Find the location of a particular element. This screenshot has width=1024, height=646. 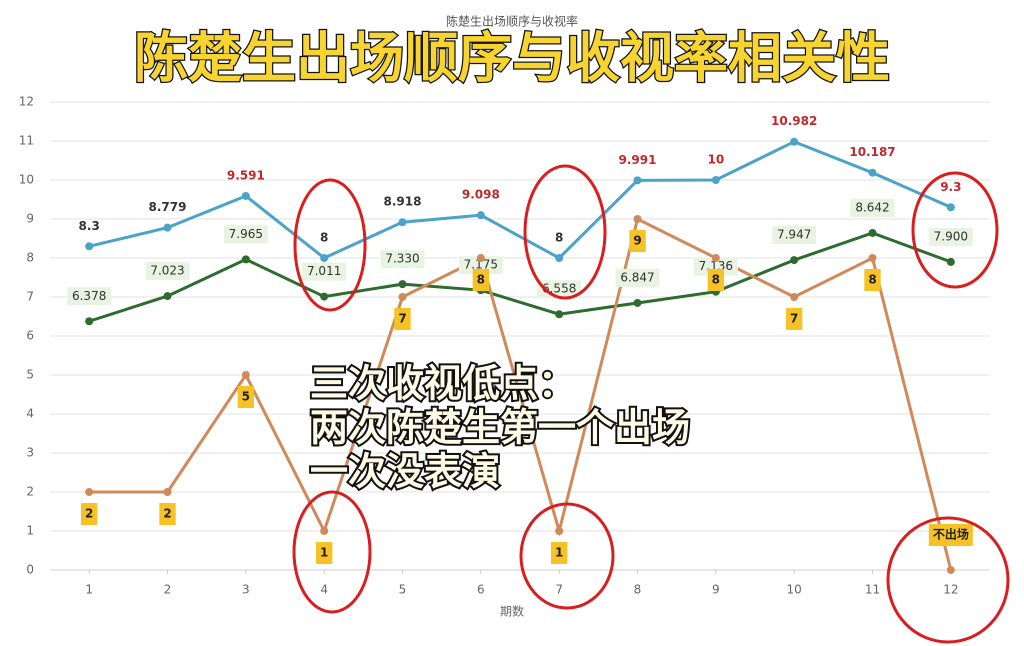

data-label: 6.558 is located at coordinates (559, 289).